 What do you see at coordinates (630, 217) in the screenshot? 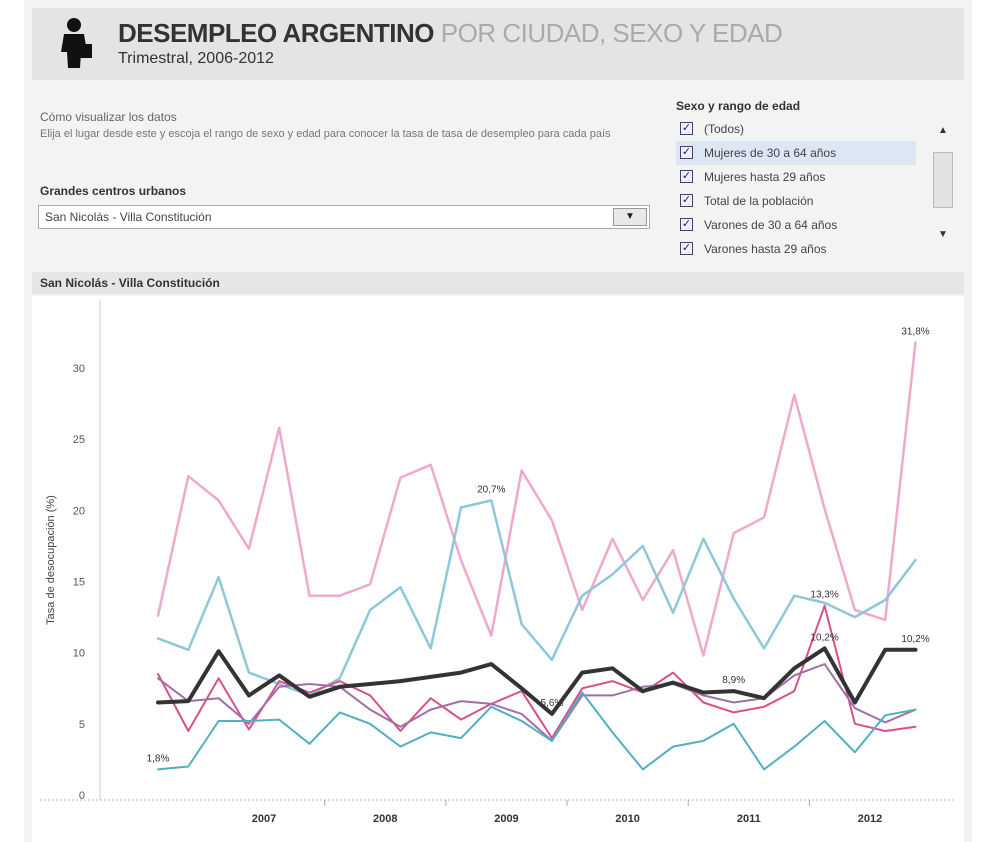
I see `dropdown-arrow-icon: ▼` at bounding box center [630, 217].